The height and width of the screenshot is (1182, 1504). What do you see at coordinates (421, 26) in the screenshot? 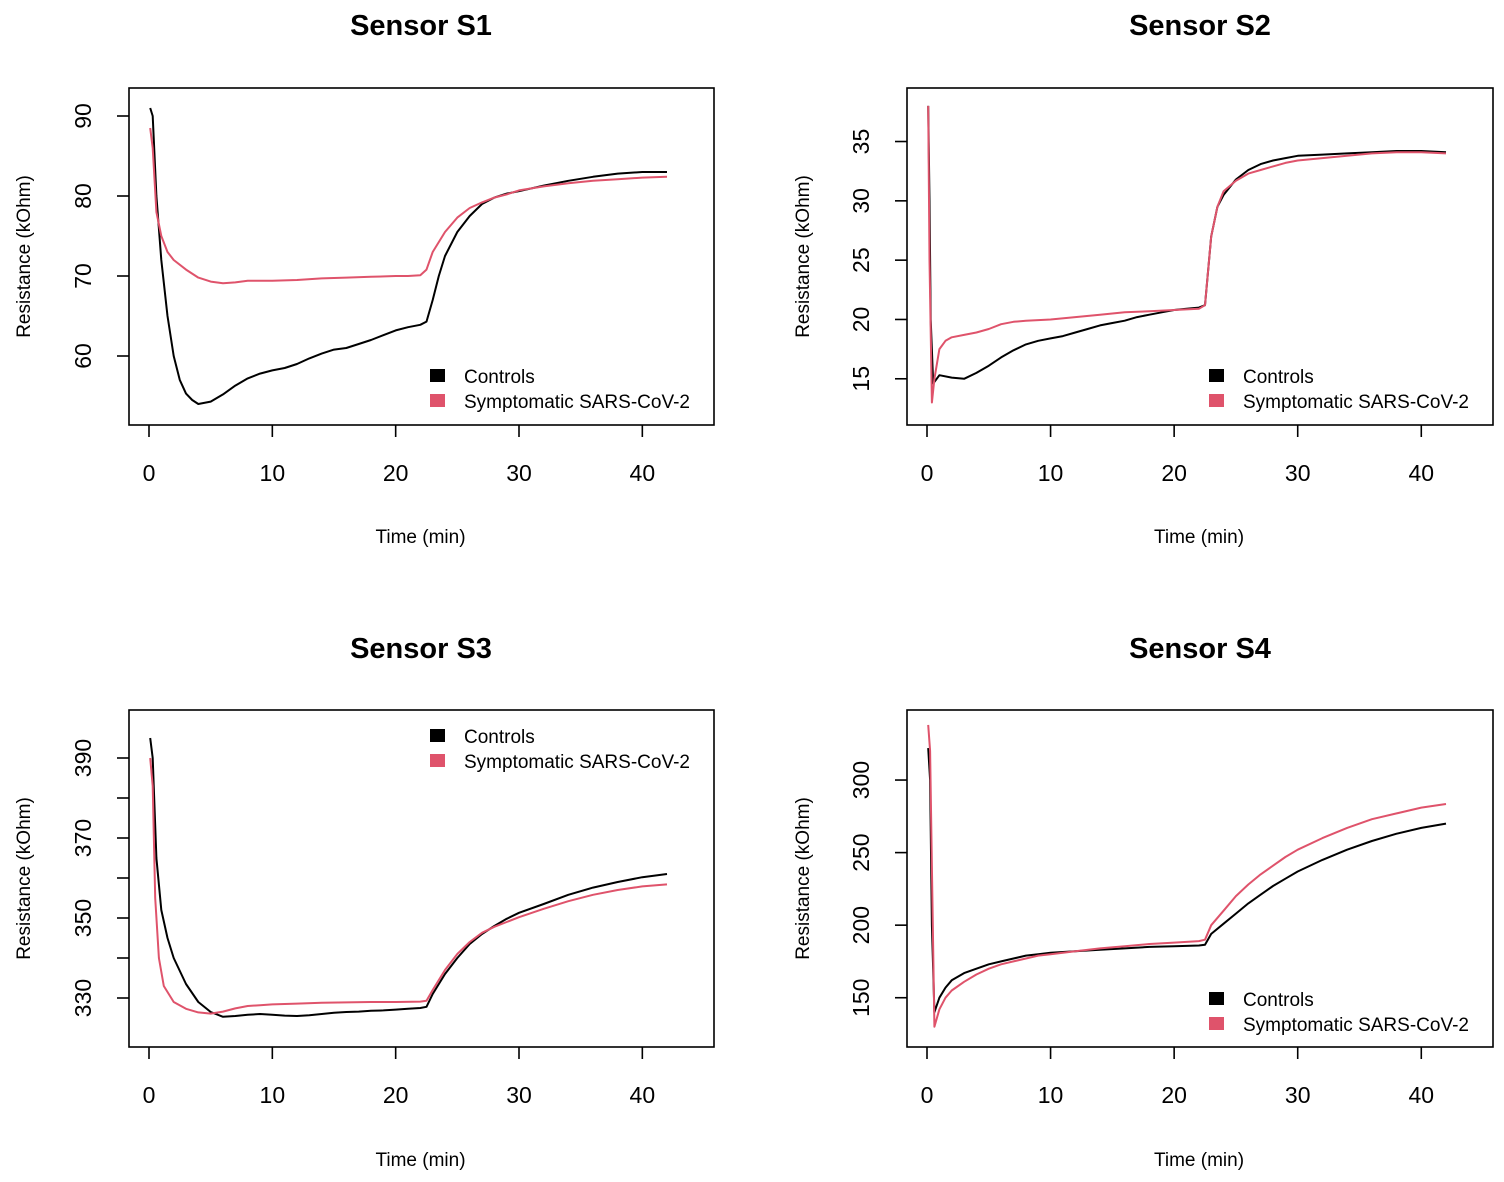
I see `chart-title: Sensor S1` at bounding box center [421, 26].